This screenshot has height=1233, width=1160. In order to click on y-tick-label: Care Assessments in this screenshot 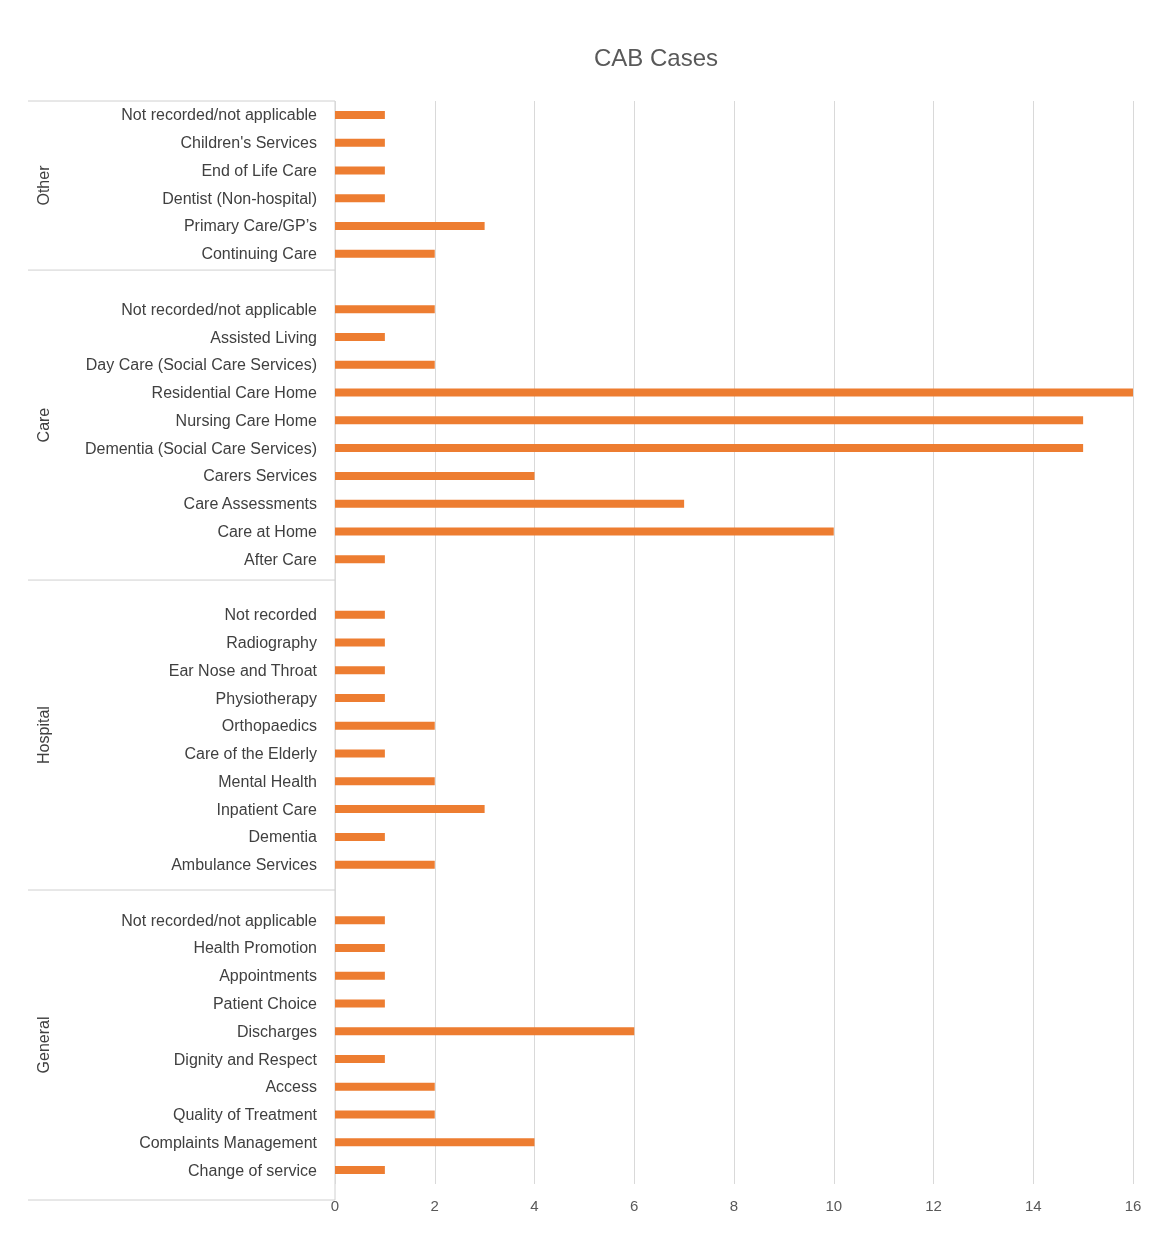, I will do `click(250, 504)`.